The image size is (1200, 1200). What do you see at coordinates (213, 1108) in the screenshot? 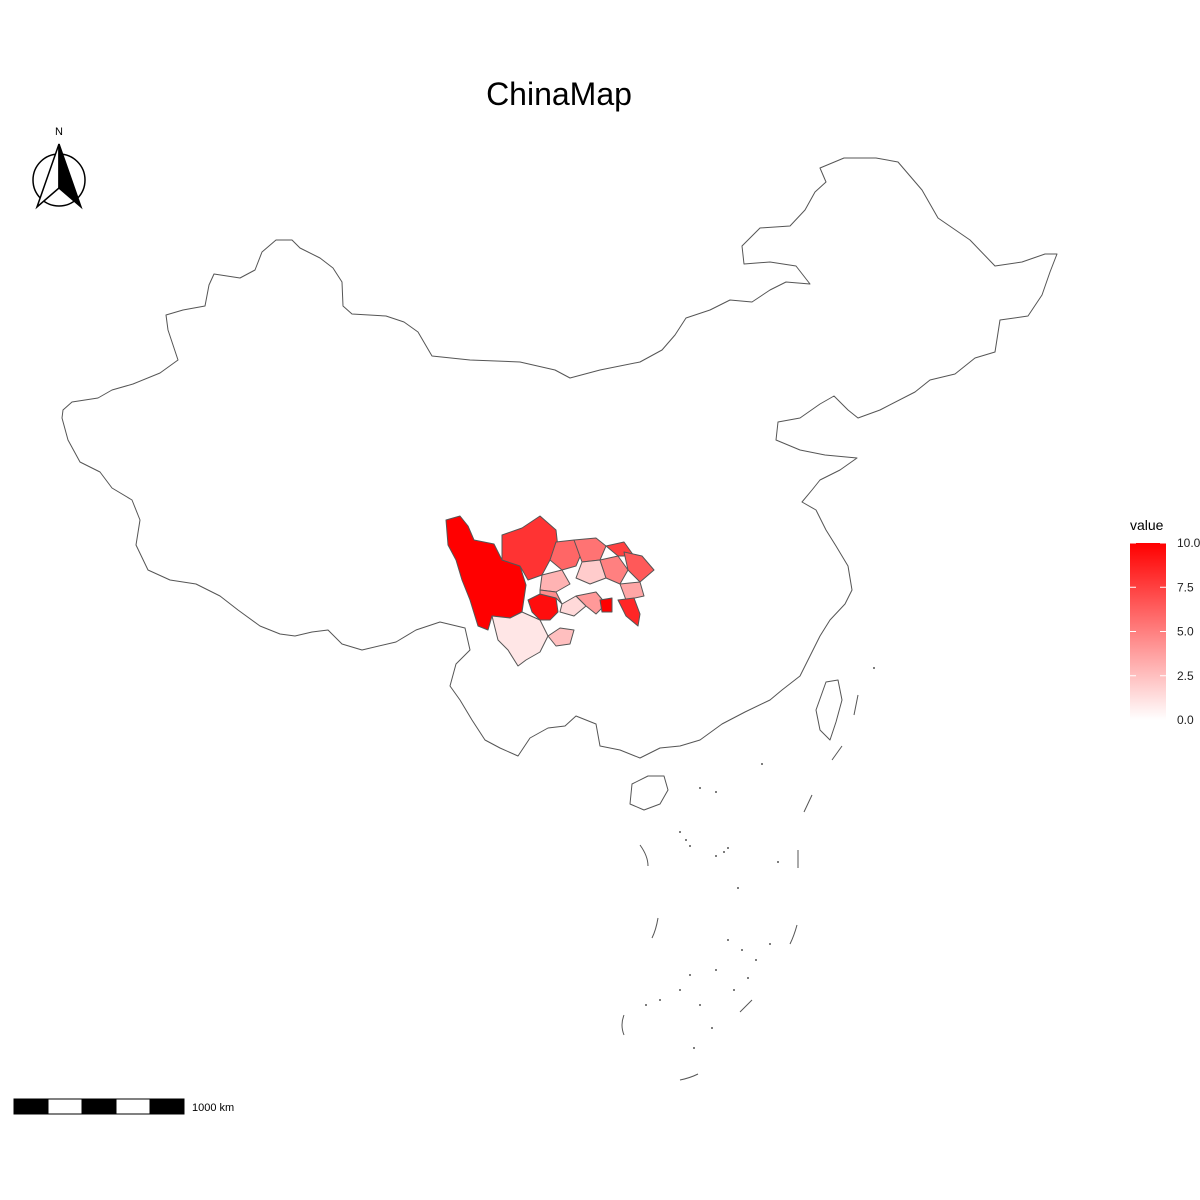
I see `scale-bar-label: 1000 km` at bounding box center [213, 1108].